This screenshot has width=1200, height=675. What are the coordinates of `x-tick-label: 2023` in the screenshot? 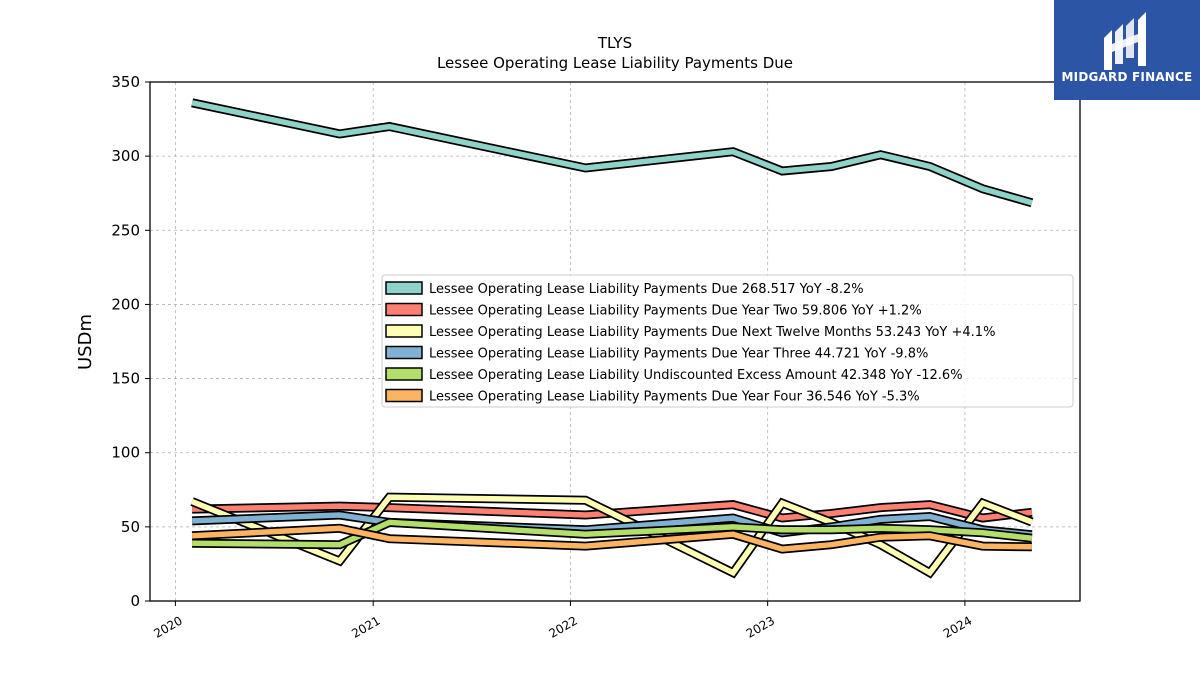 It's located at (760, 626).